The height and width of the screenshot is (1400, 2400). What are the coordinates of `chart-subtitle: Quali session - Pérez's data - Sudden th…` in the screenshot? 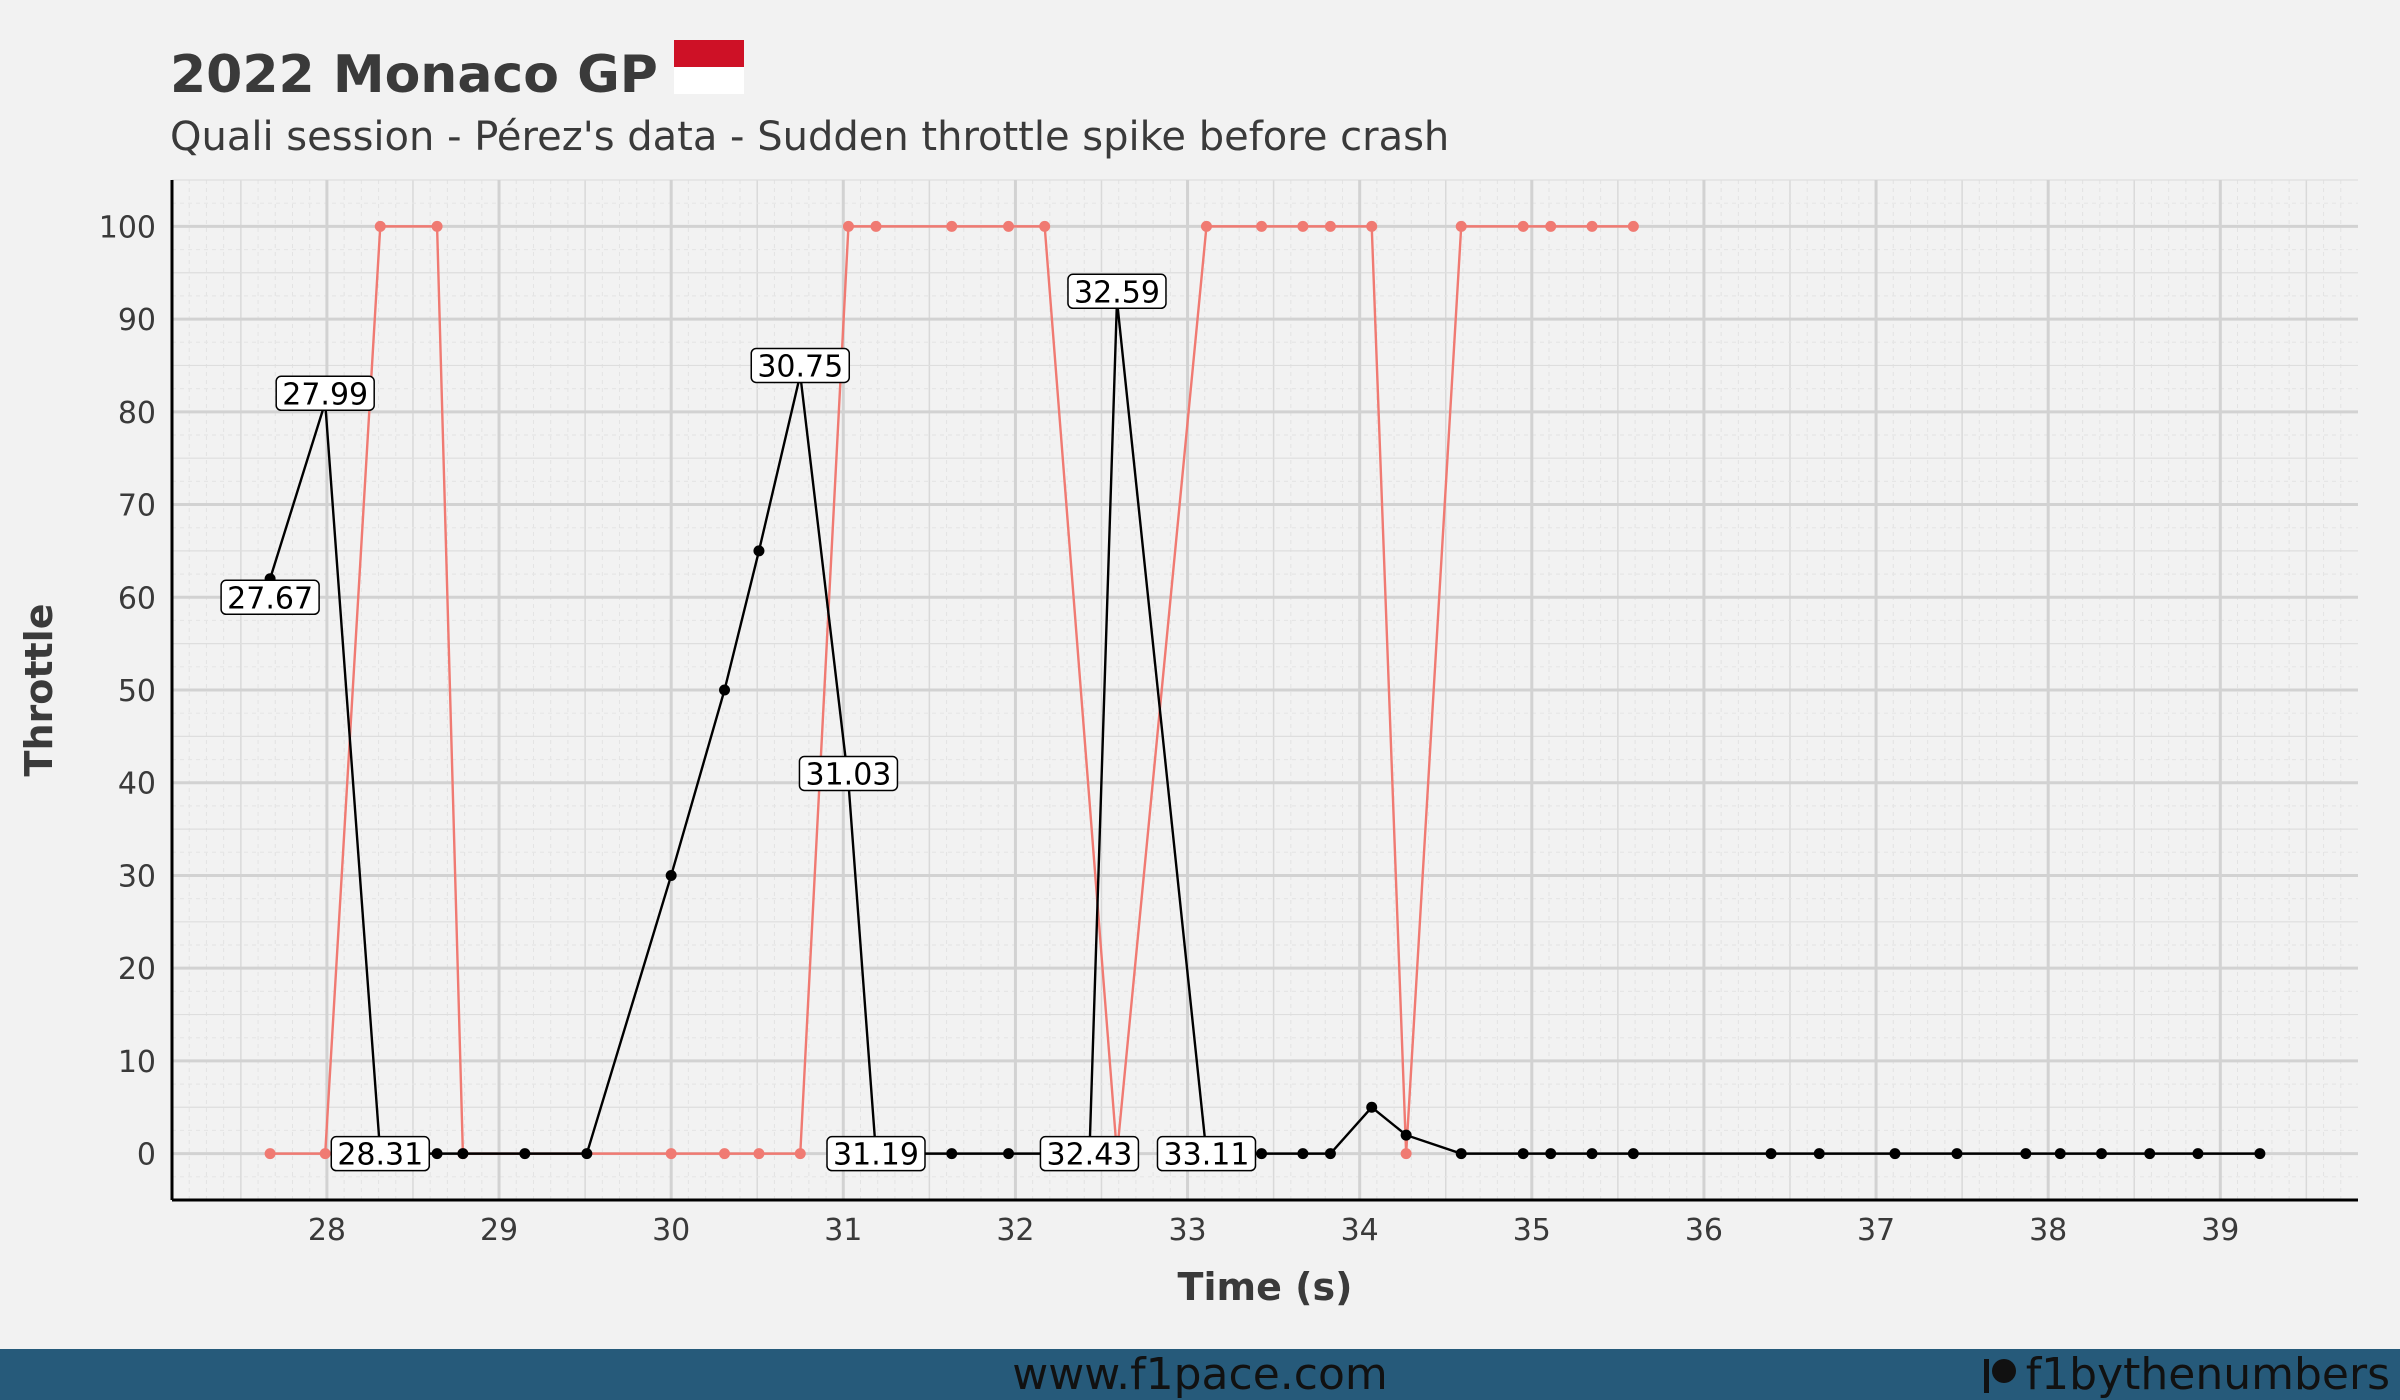 It's located at (809, 137).